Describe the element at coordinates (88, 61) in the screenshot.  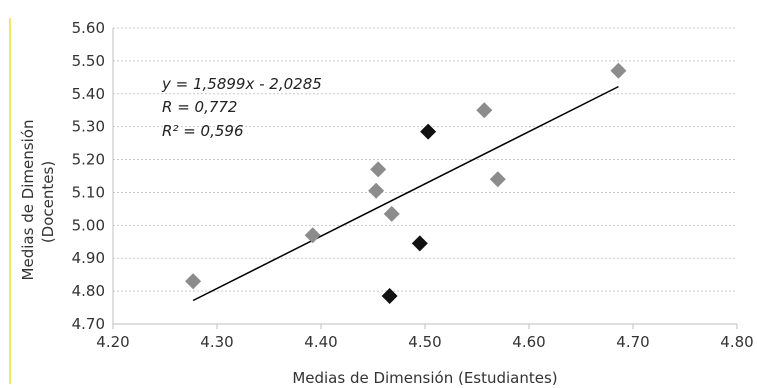
I see `y-tick-label: 5.50` at that location.